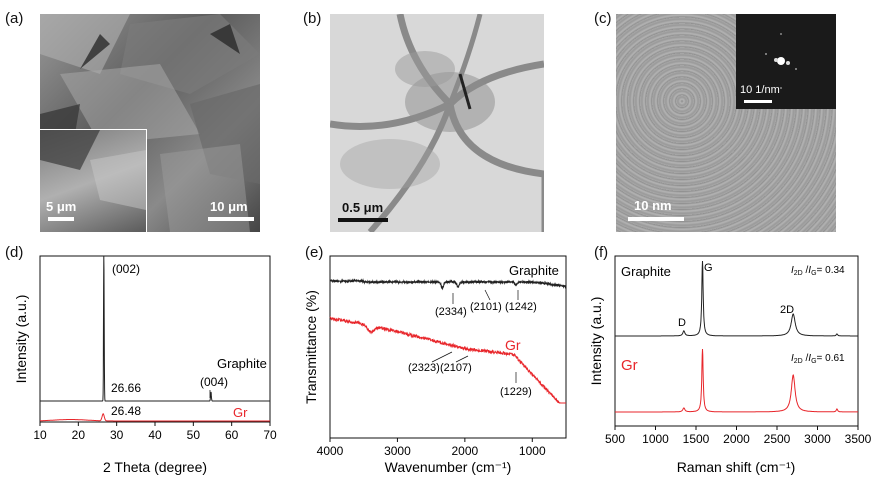 This screenshot has width=872, height=482. What do you see at coordinates (194, 435) in the screenshot?
I see `x-tick-label: 50` at bounding box center [194, 435].